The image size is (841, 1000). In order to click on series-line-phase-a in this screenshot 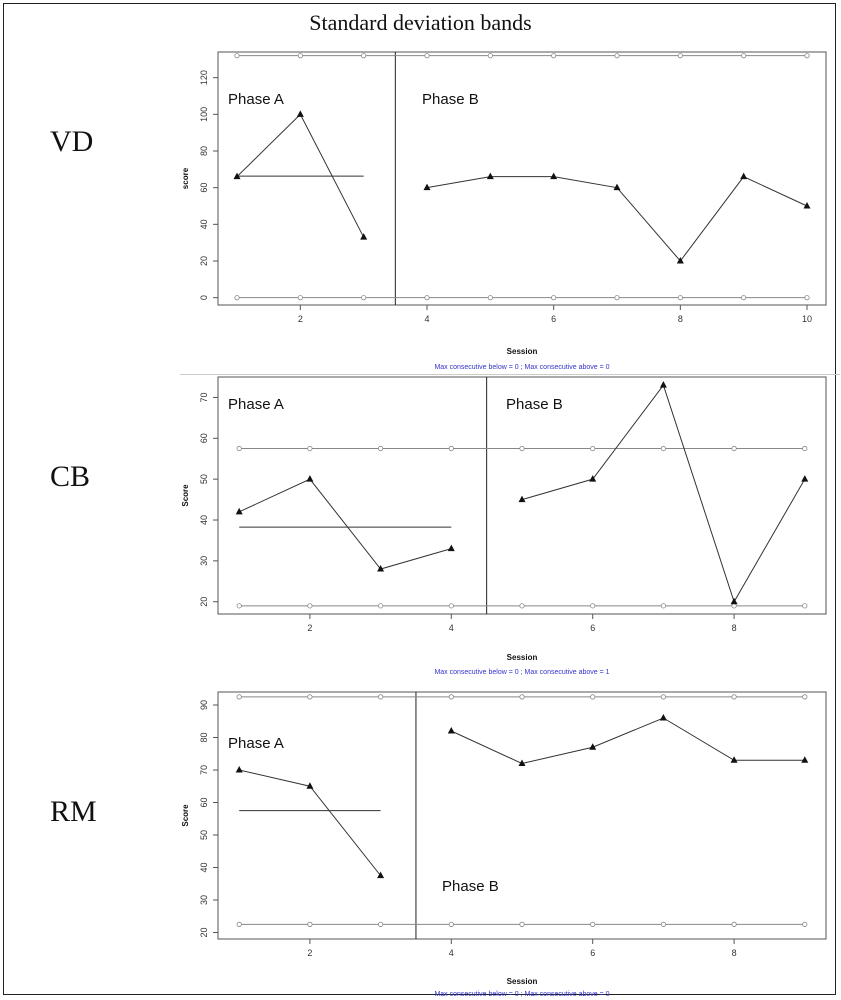, I will do `click(345, 524)`.